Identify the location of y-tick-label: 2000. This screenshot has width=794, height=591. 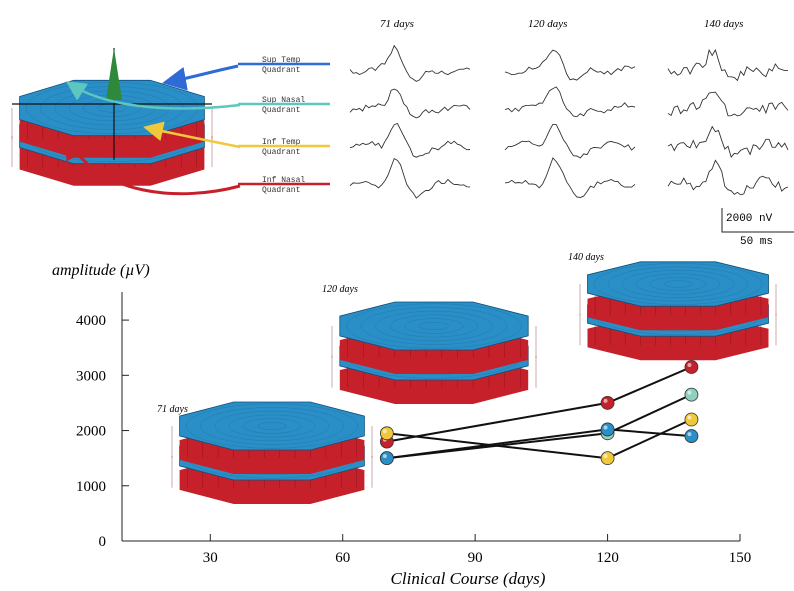
(91, 432).